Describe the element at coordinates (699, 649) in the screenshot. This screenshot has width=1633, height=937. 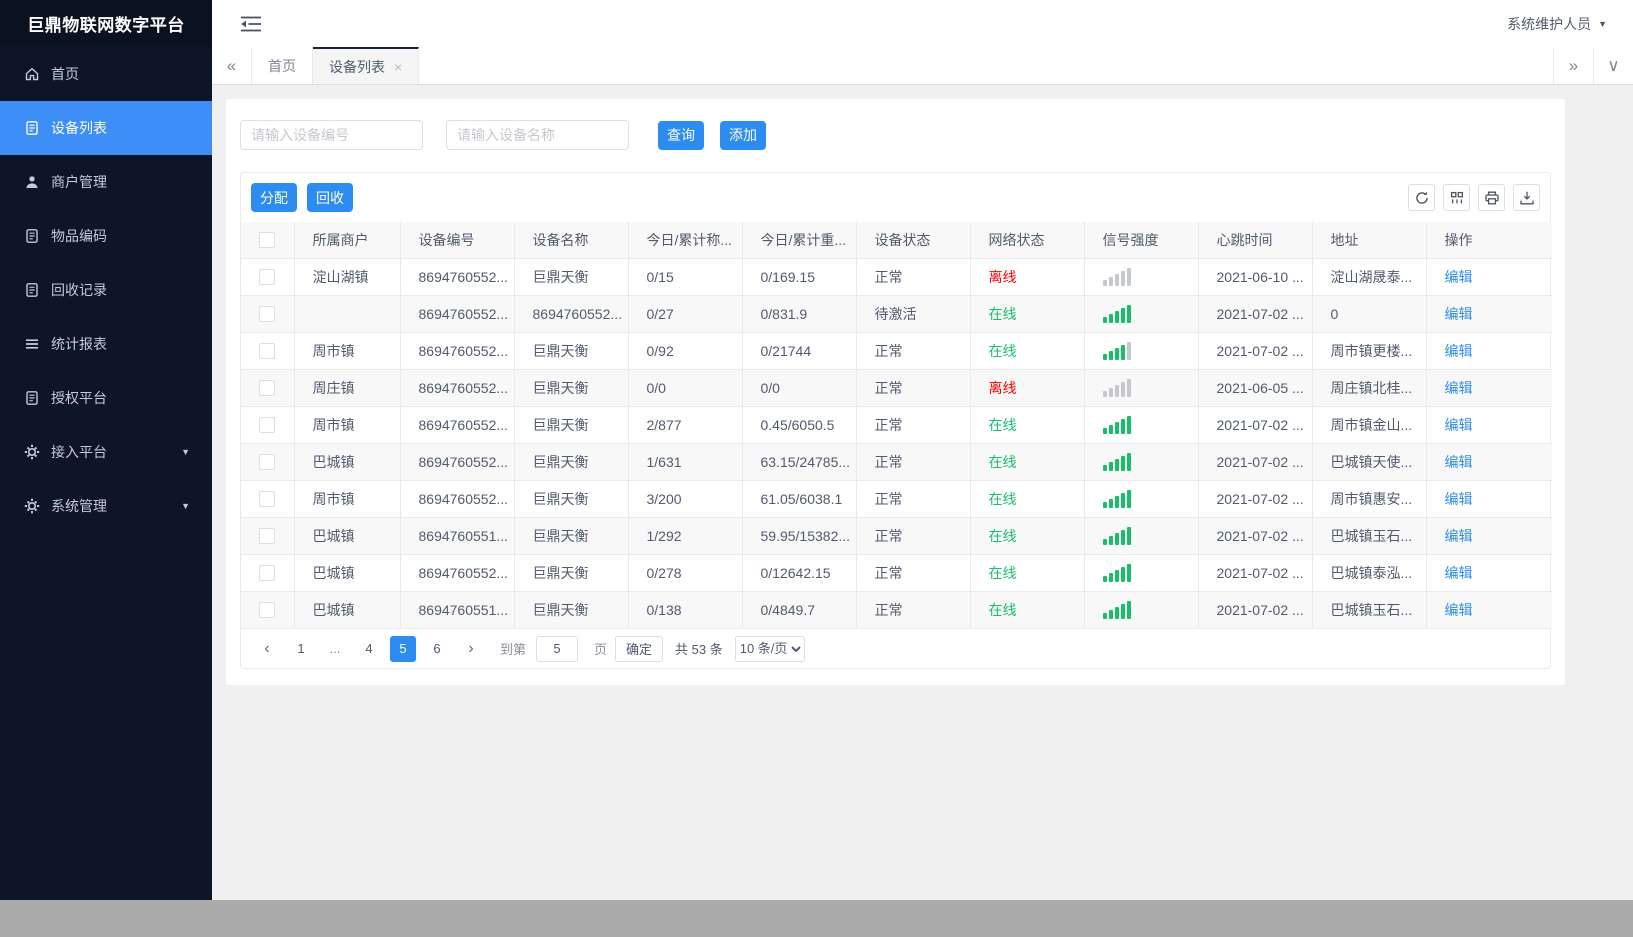
I see `total-count-label: 共 53 条` at that location.